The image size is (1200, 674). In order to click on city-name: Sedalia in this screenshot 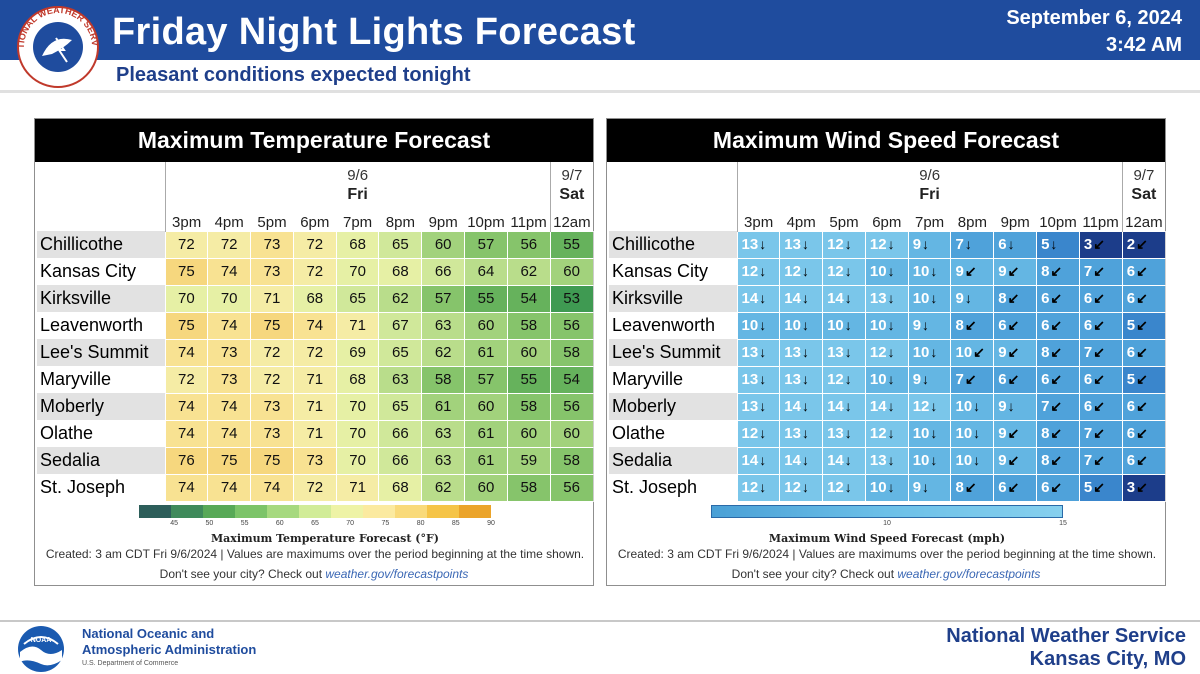, I will do `click(101, 460)`.